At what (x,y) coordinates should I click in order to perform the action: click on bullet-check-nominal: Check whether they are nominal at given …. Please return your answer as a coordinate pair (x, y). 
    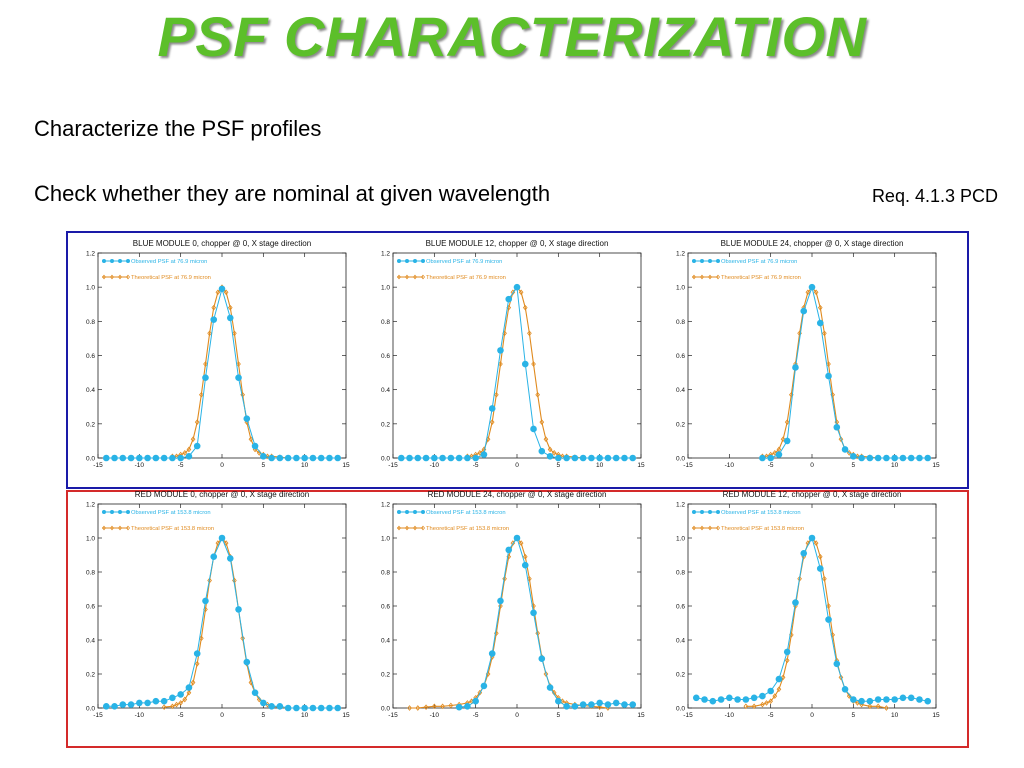
    Looking at the image, I should click on (292, 193).